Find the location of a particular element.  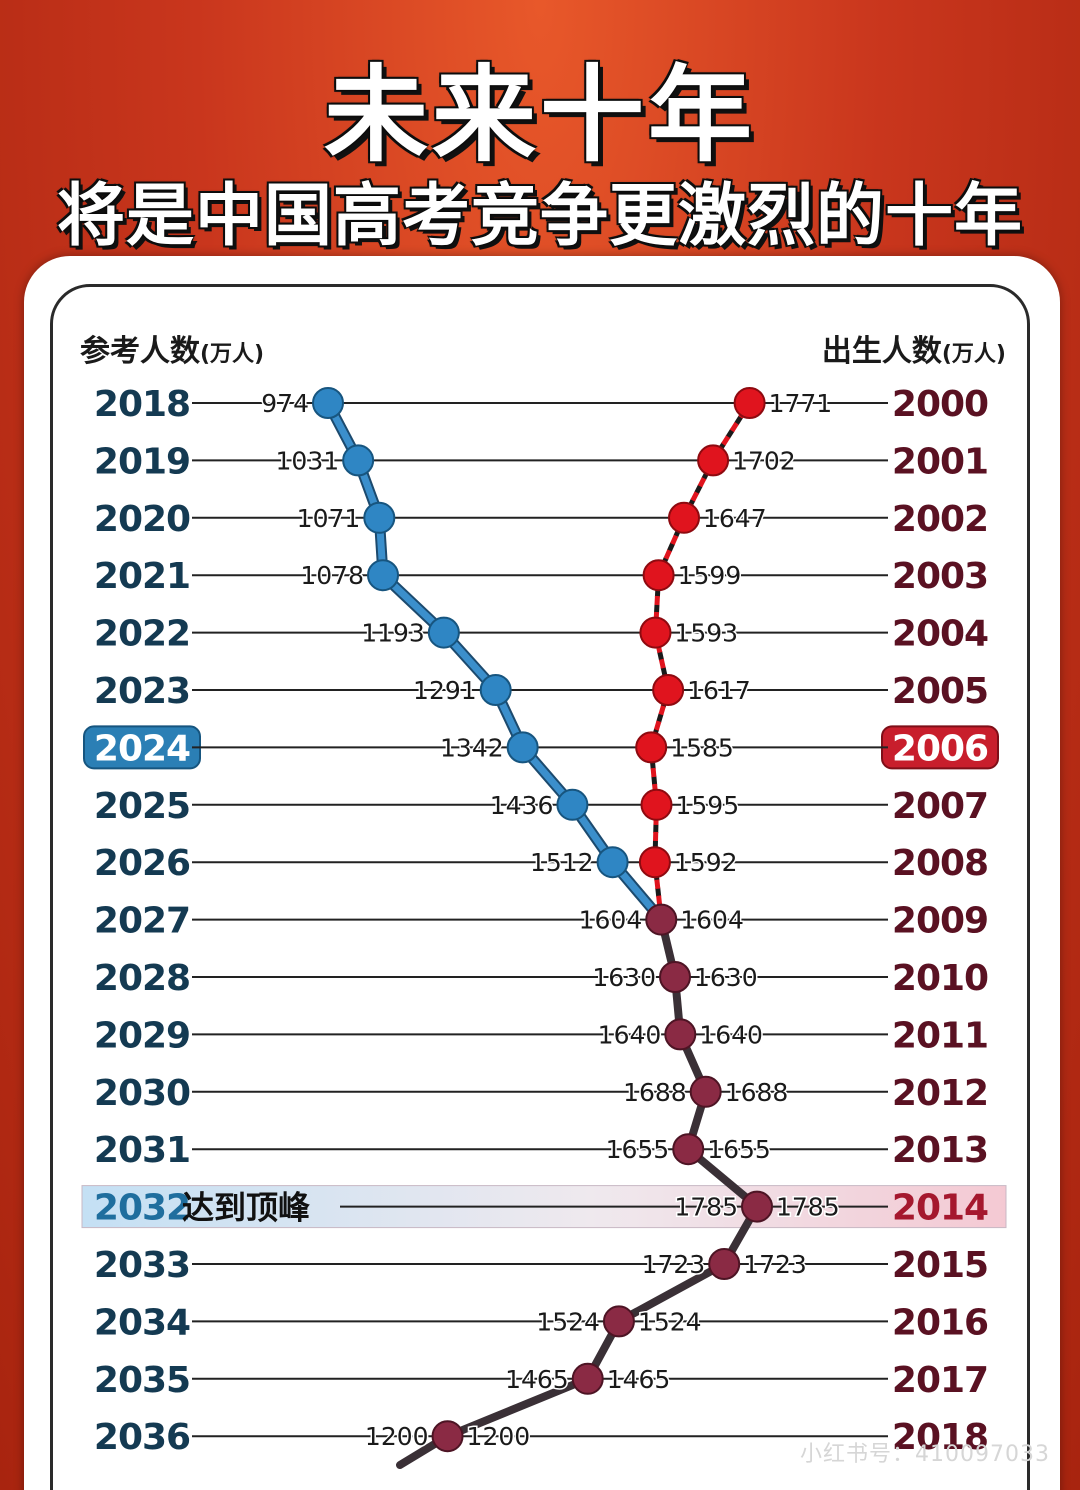

birth-value-label: 1595 is located at coordinates (707, 805).